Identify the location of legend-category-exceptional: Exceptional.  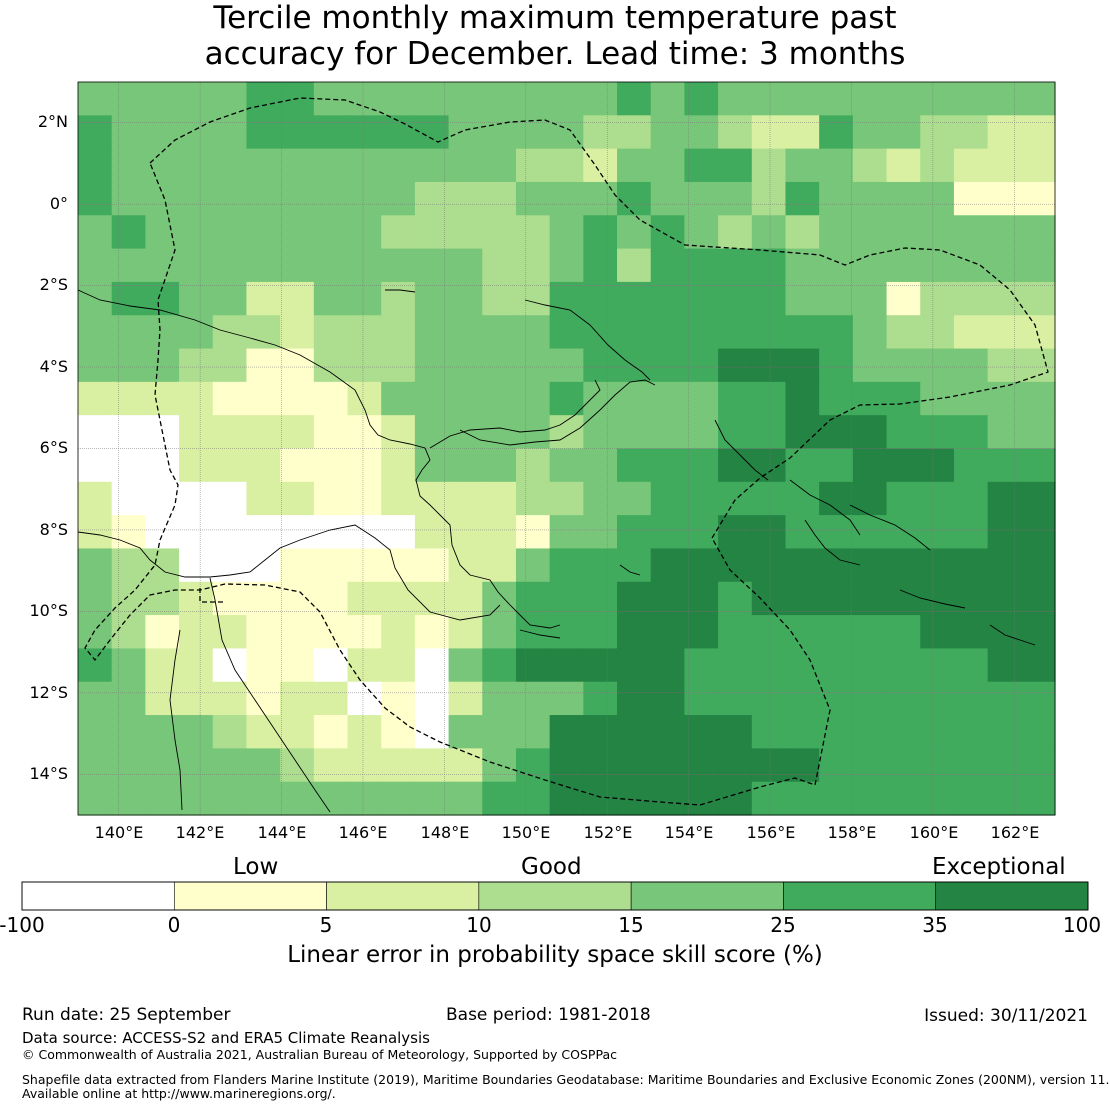
(999, 867).